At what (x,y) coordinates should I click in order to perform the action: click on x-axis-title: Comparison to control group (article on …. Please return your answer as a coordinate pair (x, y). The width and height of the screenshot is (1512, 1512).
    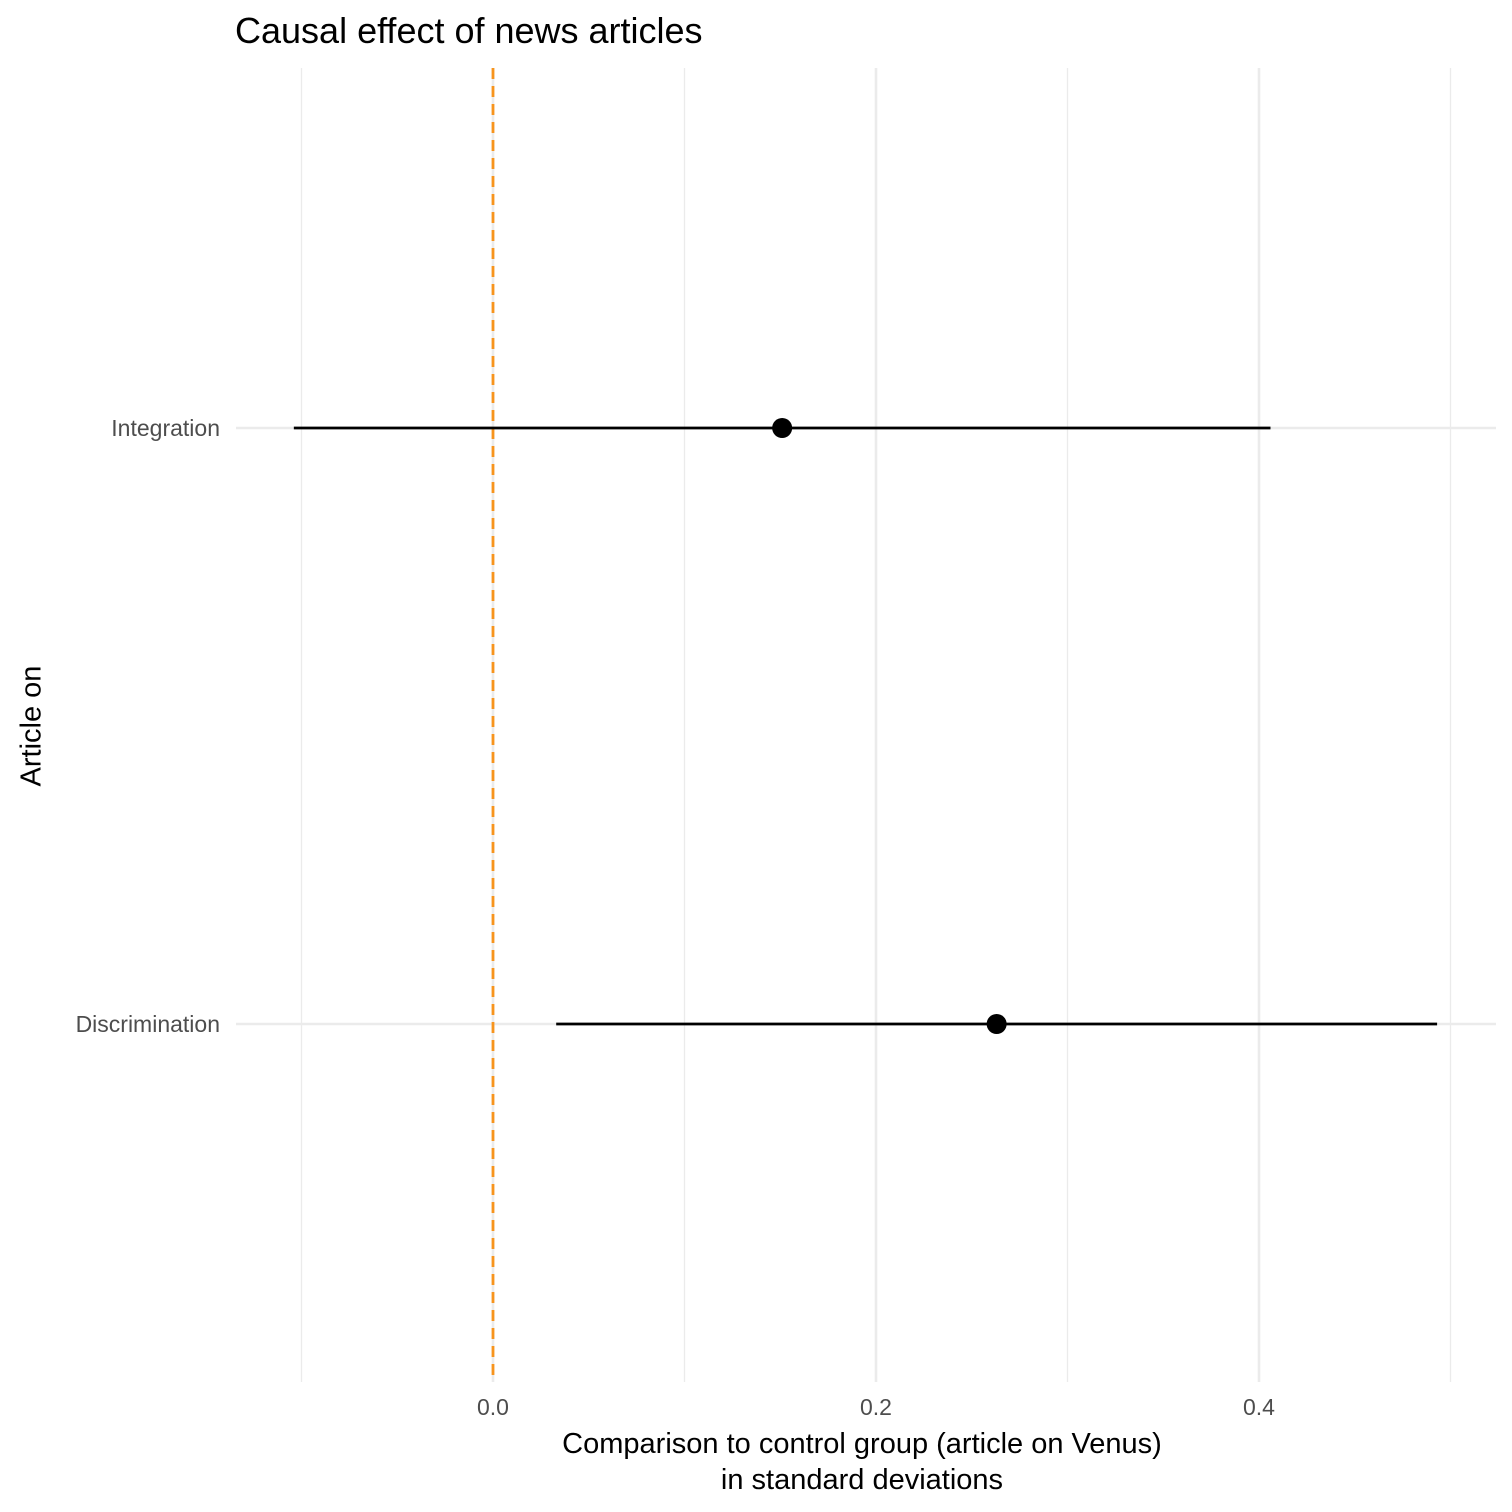
    Looking at the image, I should click on (862, 1462).